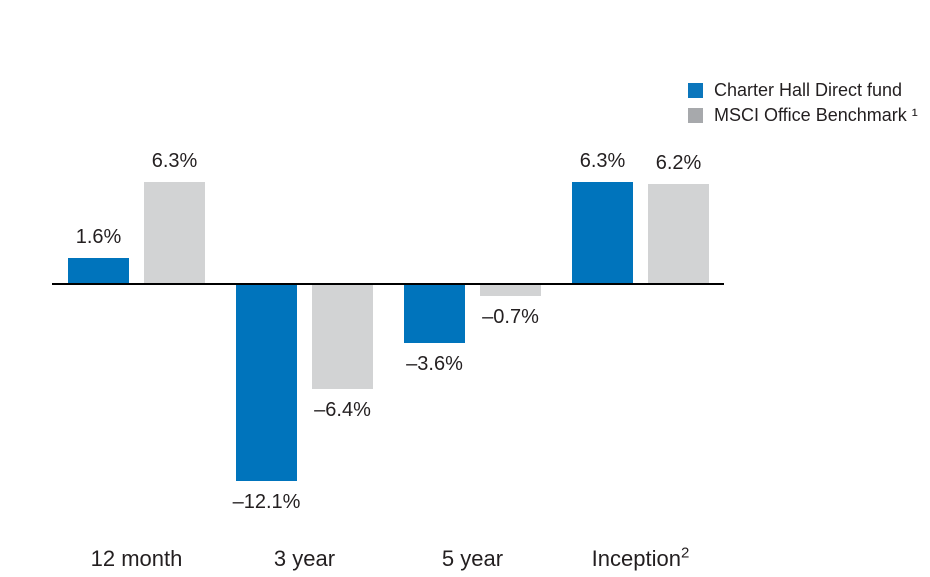 This screenshot has height=577, width=930. I want to click on category-label: 12 month, so click(137, 559).